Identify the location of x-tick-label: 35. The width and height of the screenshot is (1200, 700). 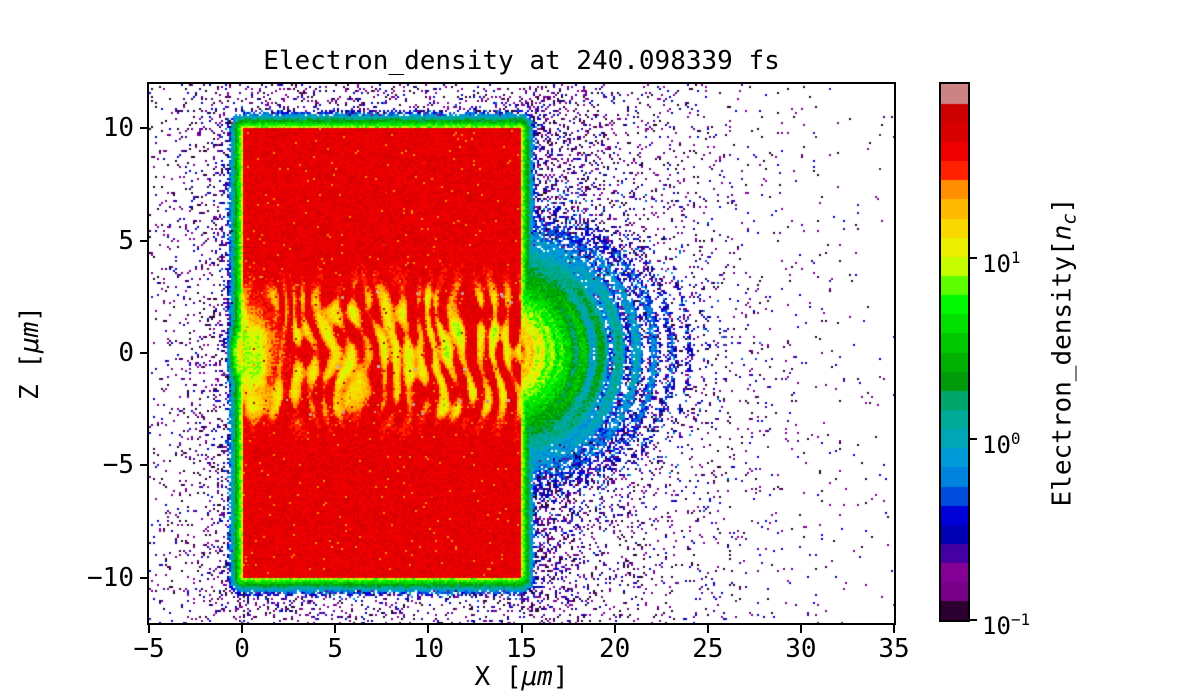
(894, 649).